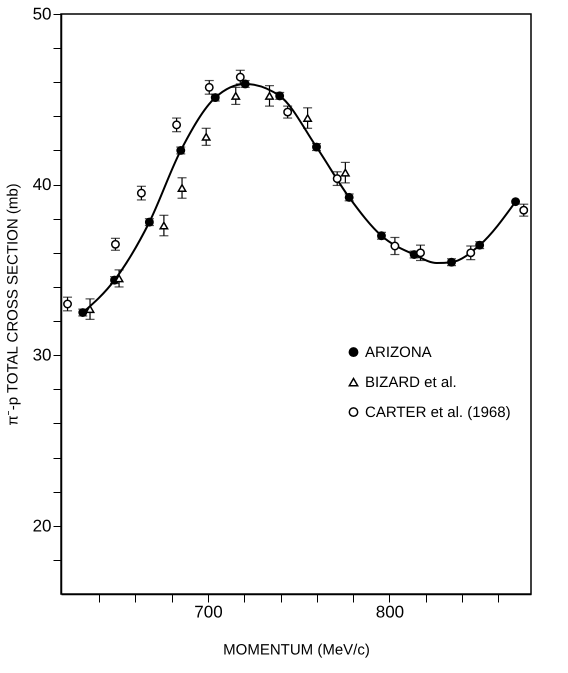 The image size is (568, 673). What do you see at coordinates (42, 526) in the screenshot?
I see `y-tick-label: 20` at bounding box center [42, 526].